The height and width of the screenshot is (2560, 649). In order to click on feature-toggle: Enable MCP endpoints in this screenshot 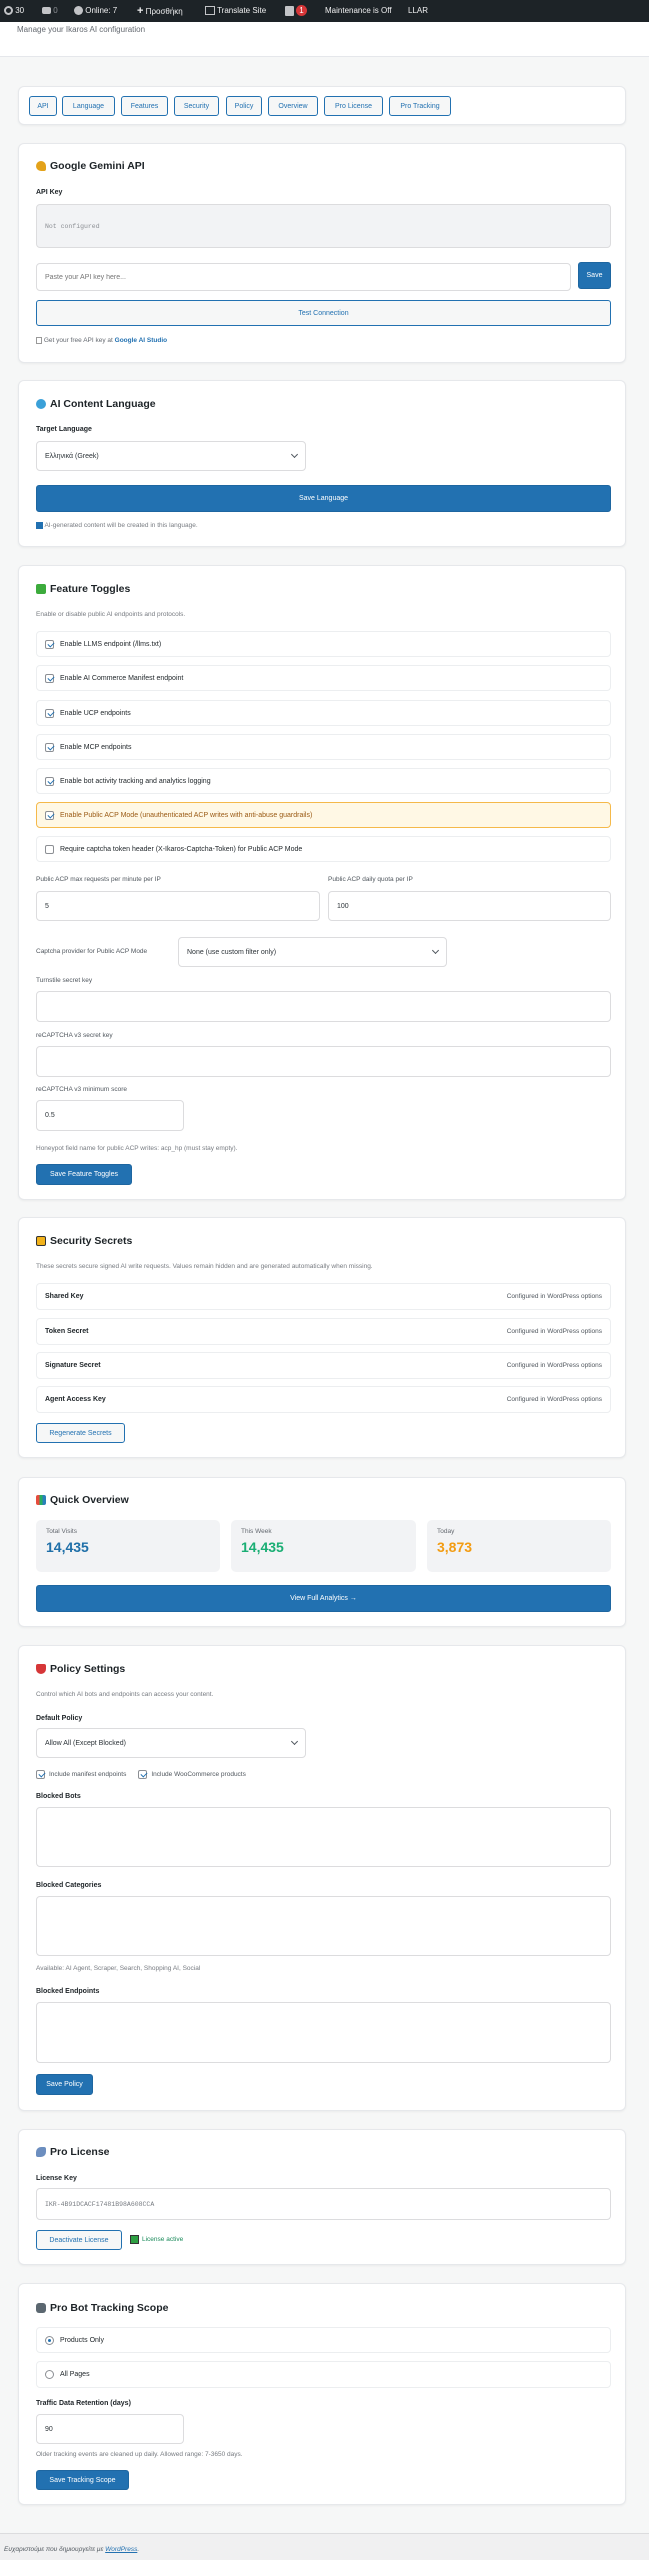, I will do `click(323, 747)`.